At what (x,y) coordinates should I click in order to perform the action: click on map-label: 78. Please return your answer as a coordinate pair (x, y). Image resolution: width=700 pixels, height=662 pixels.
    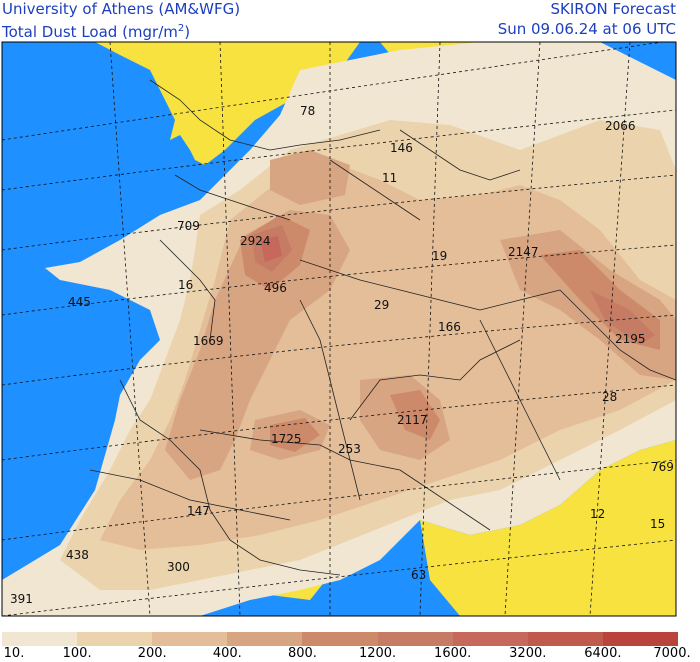
    Looking at the image, I should click on (307, 111).